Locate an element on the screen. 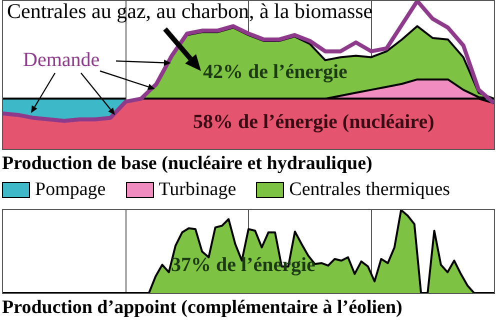 The image size is (497, 334). annotation: 58% de l’énergie (nucléaire) is located at coordinates (313, 122).